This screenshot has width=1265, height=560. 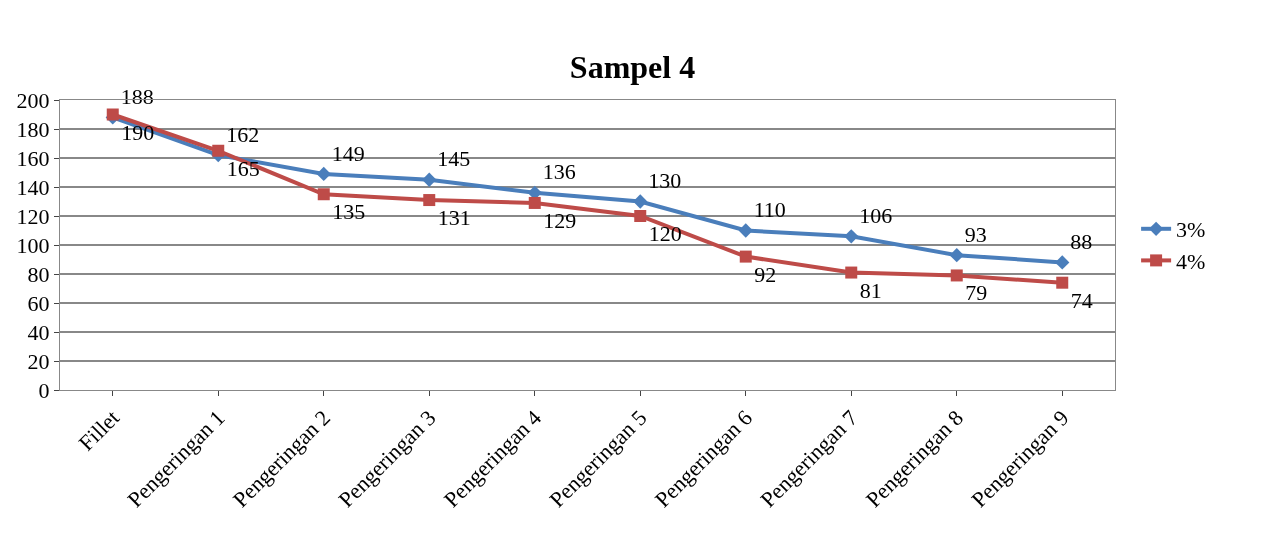 What do you see at coordinates (1081, 300) in the screenshot?
I see `data-label: 74` at bounding box center [1081, 300].